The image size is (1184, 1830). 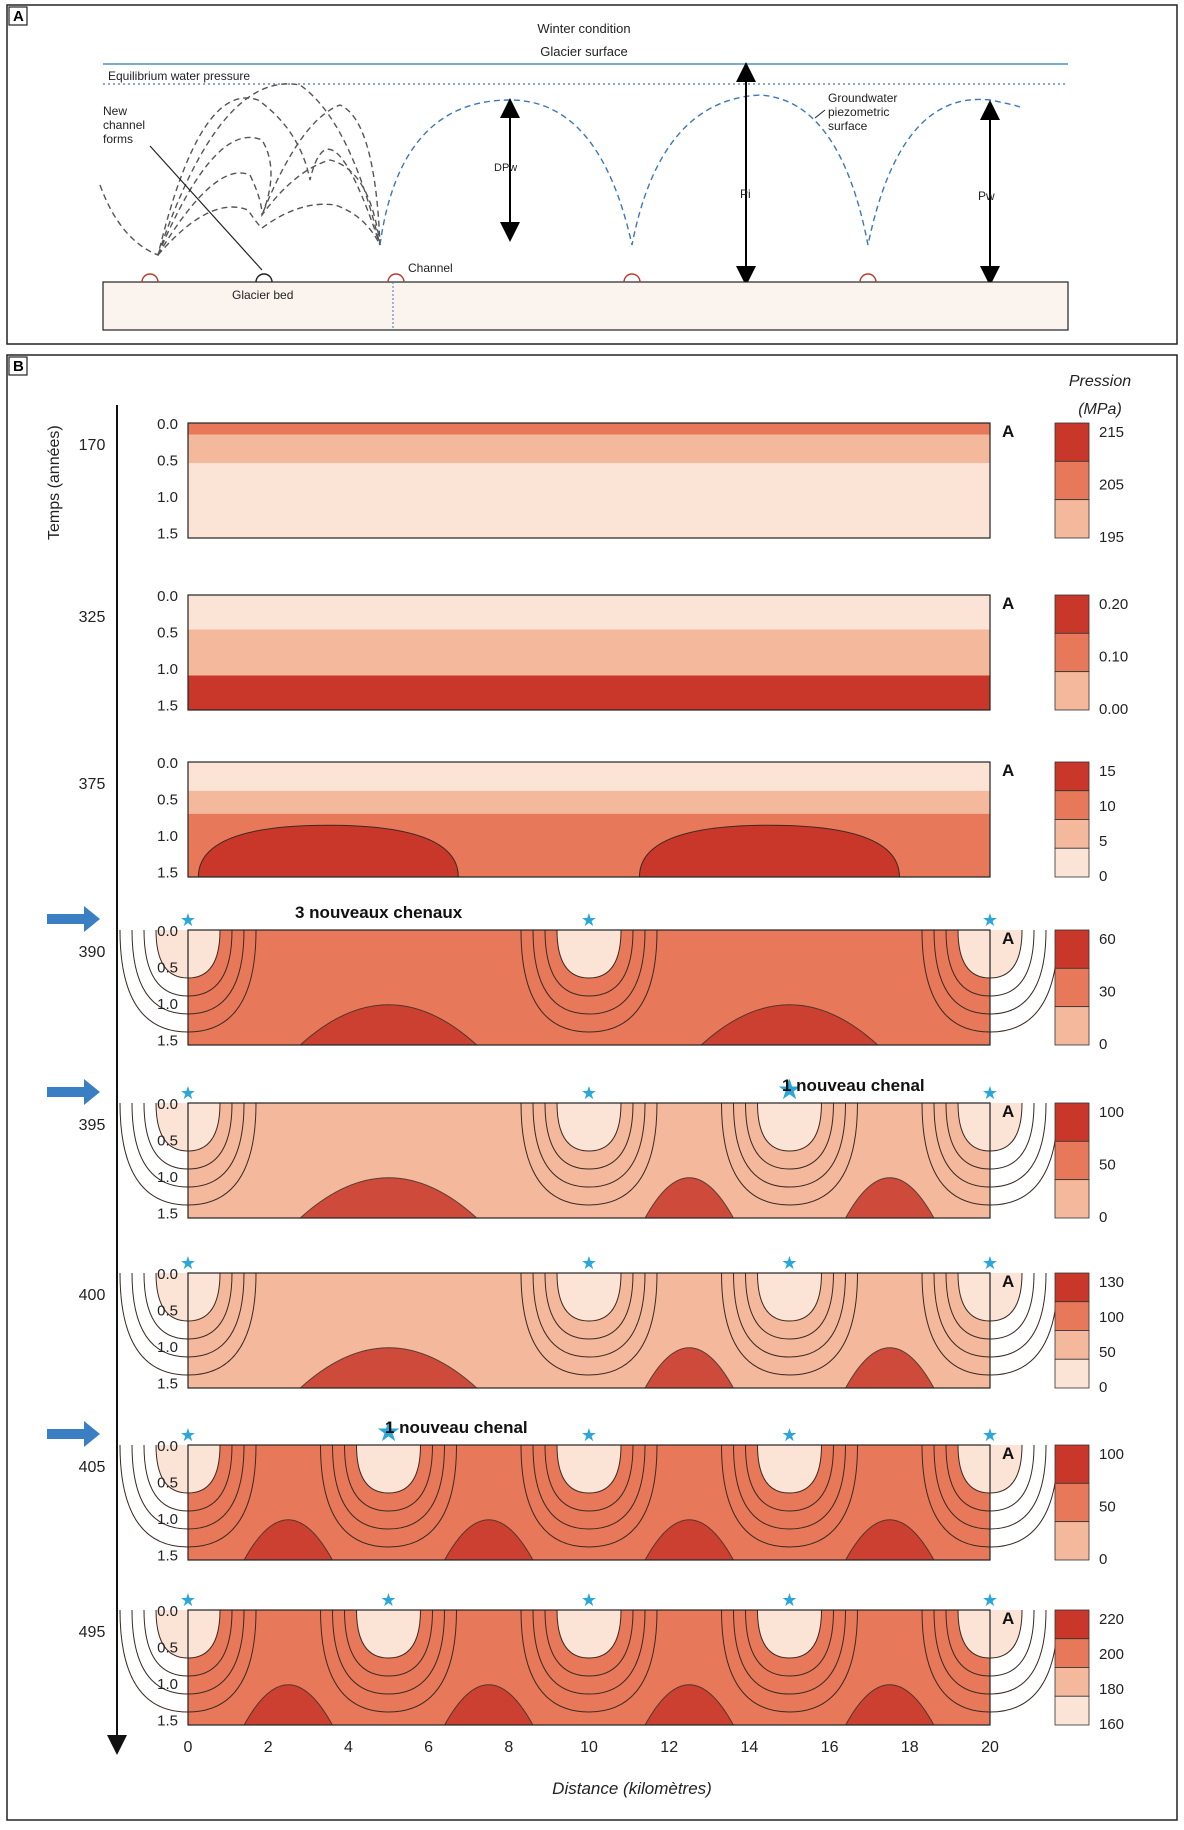 What do you see at coordinates (430, 268) in the screenshot?
I see `channel-label: Channel` at bounding box center [430, 268].